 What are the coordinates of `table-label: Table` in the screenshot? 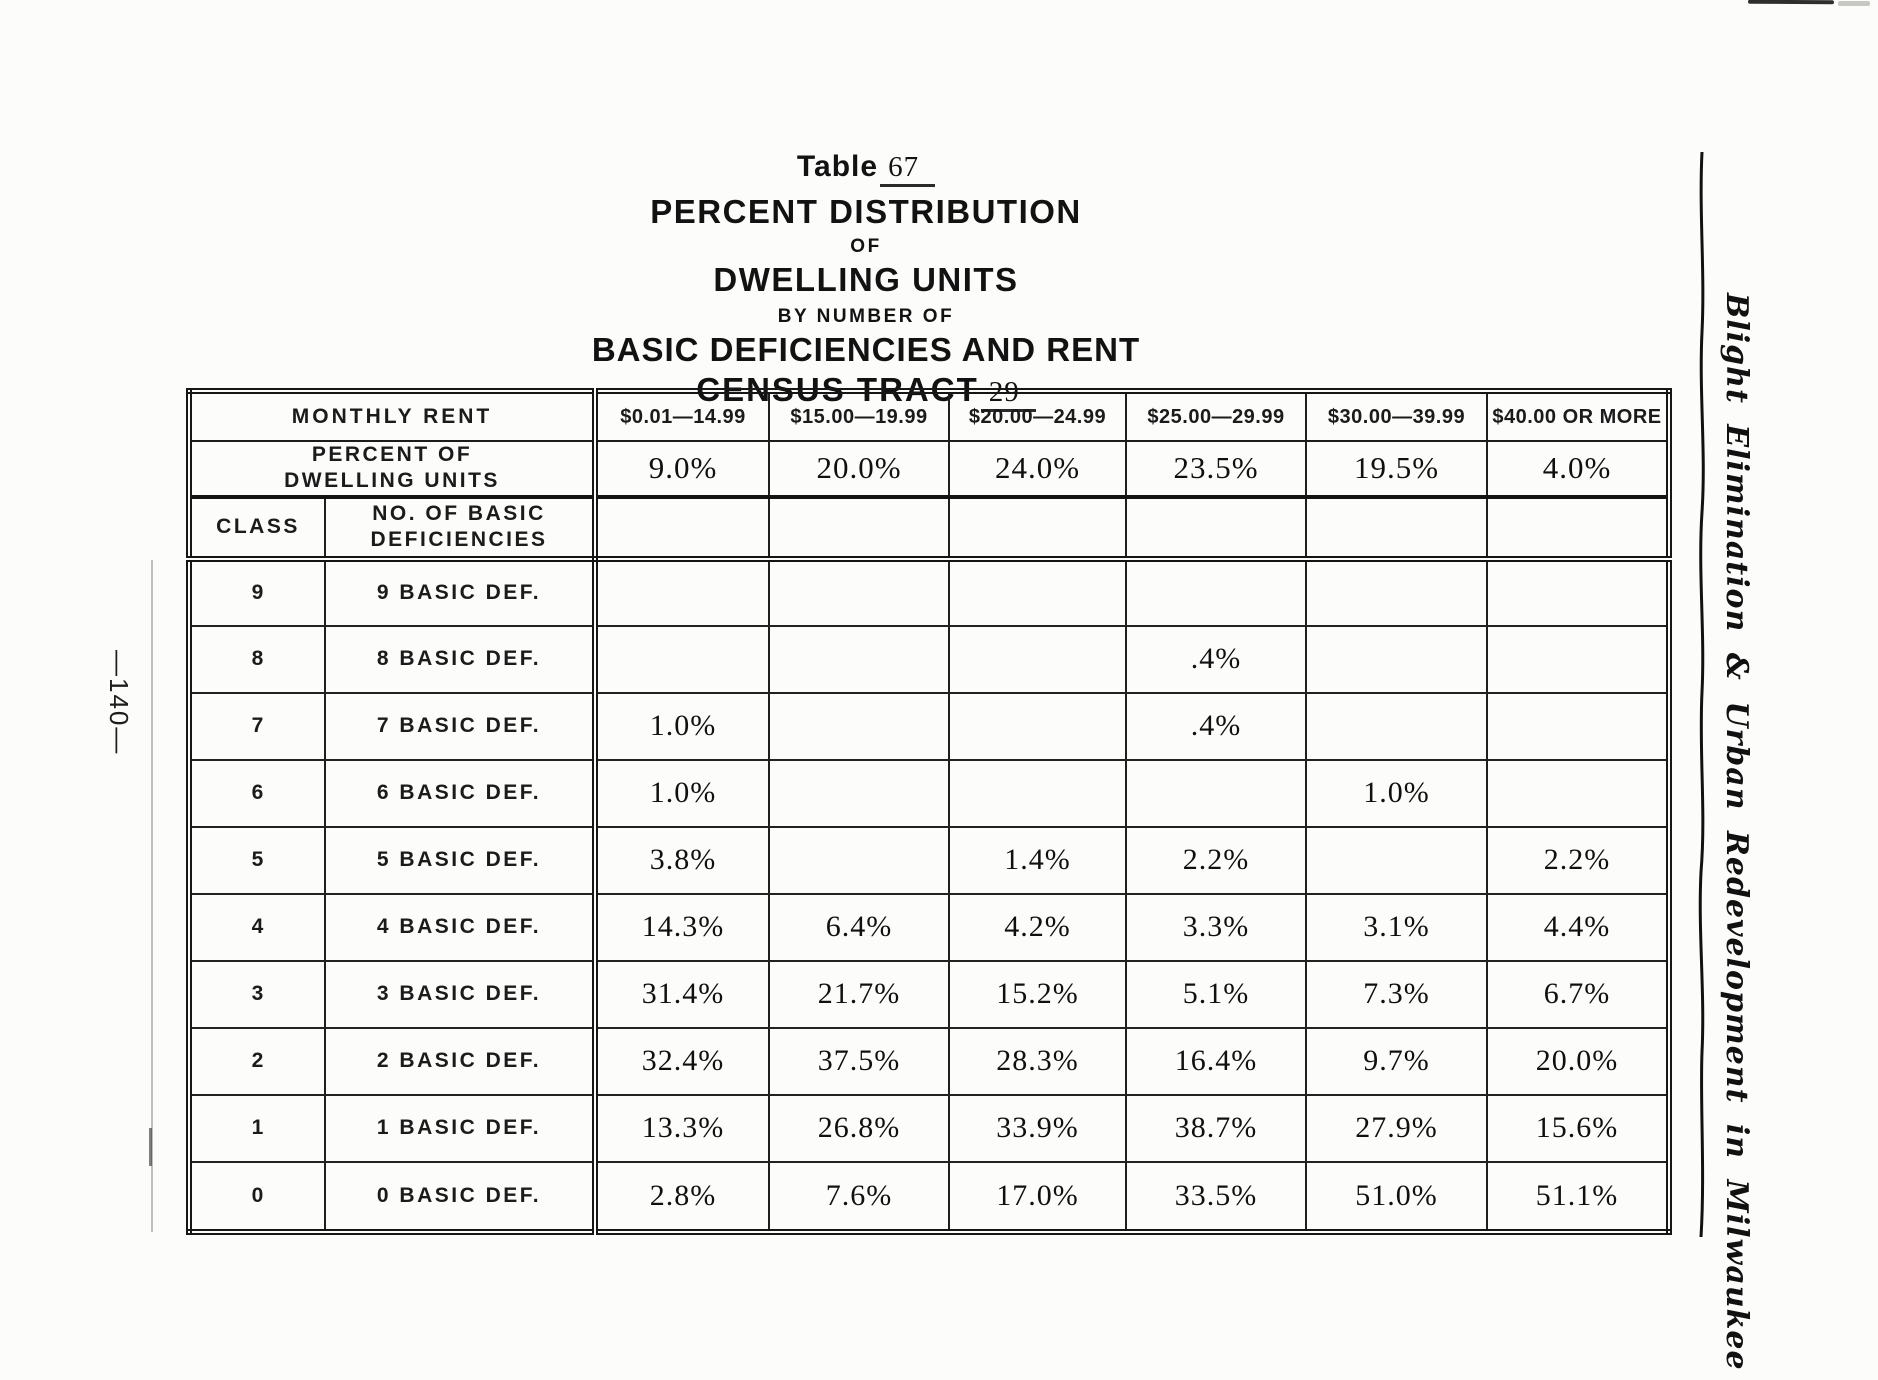 It's located at (837, 166).